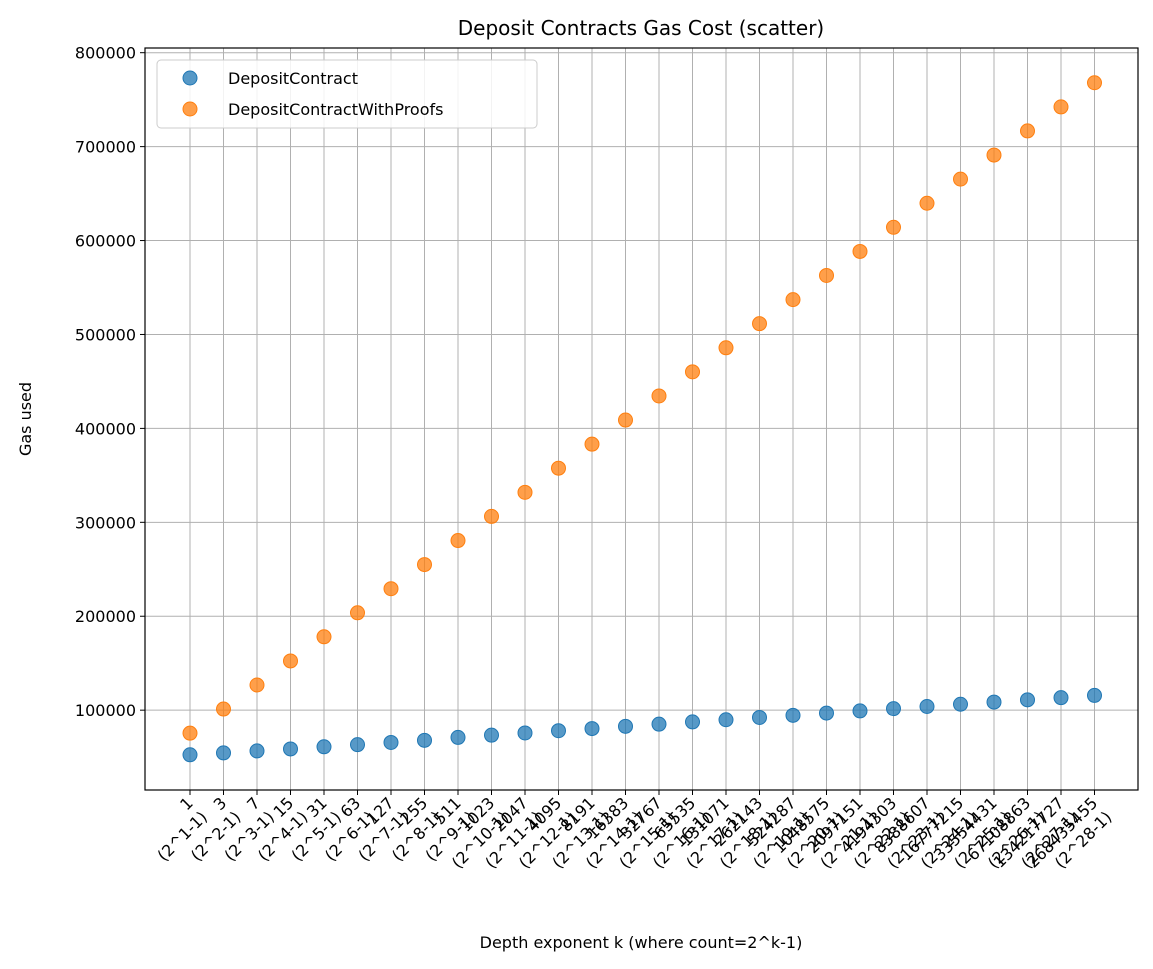  Describe the element at coordinates (105, 53) in the screenshot. I see `y-tick-label: 800000` at that location.